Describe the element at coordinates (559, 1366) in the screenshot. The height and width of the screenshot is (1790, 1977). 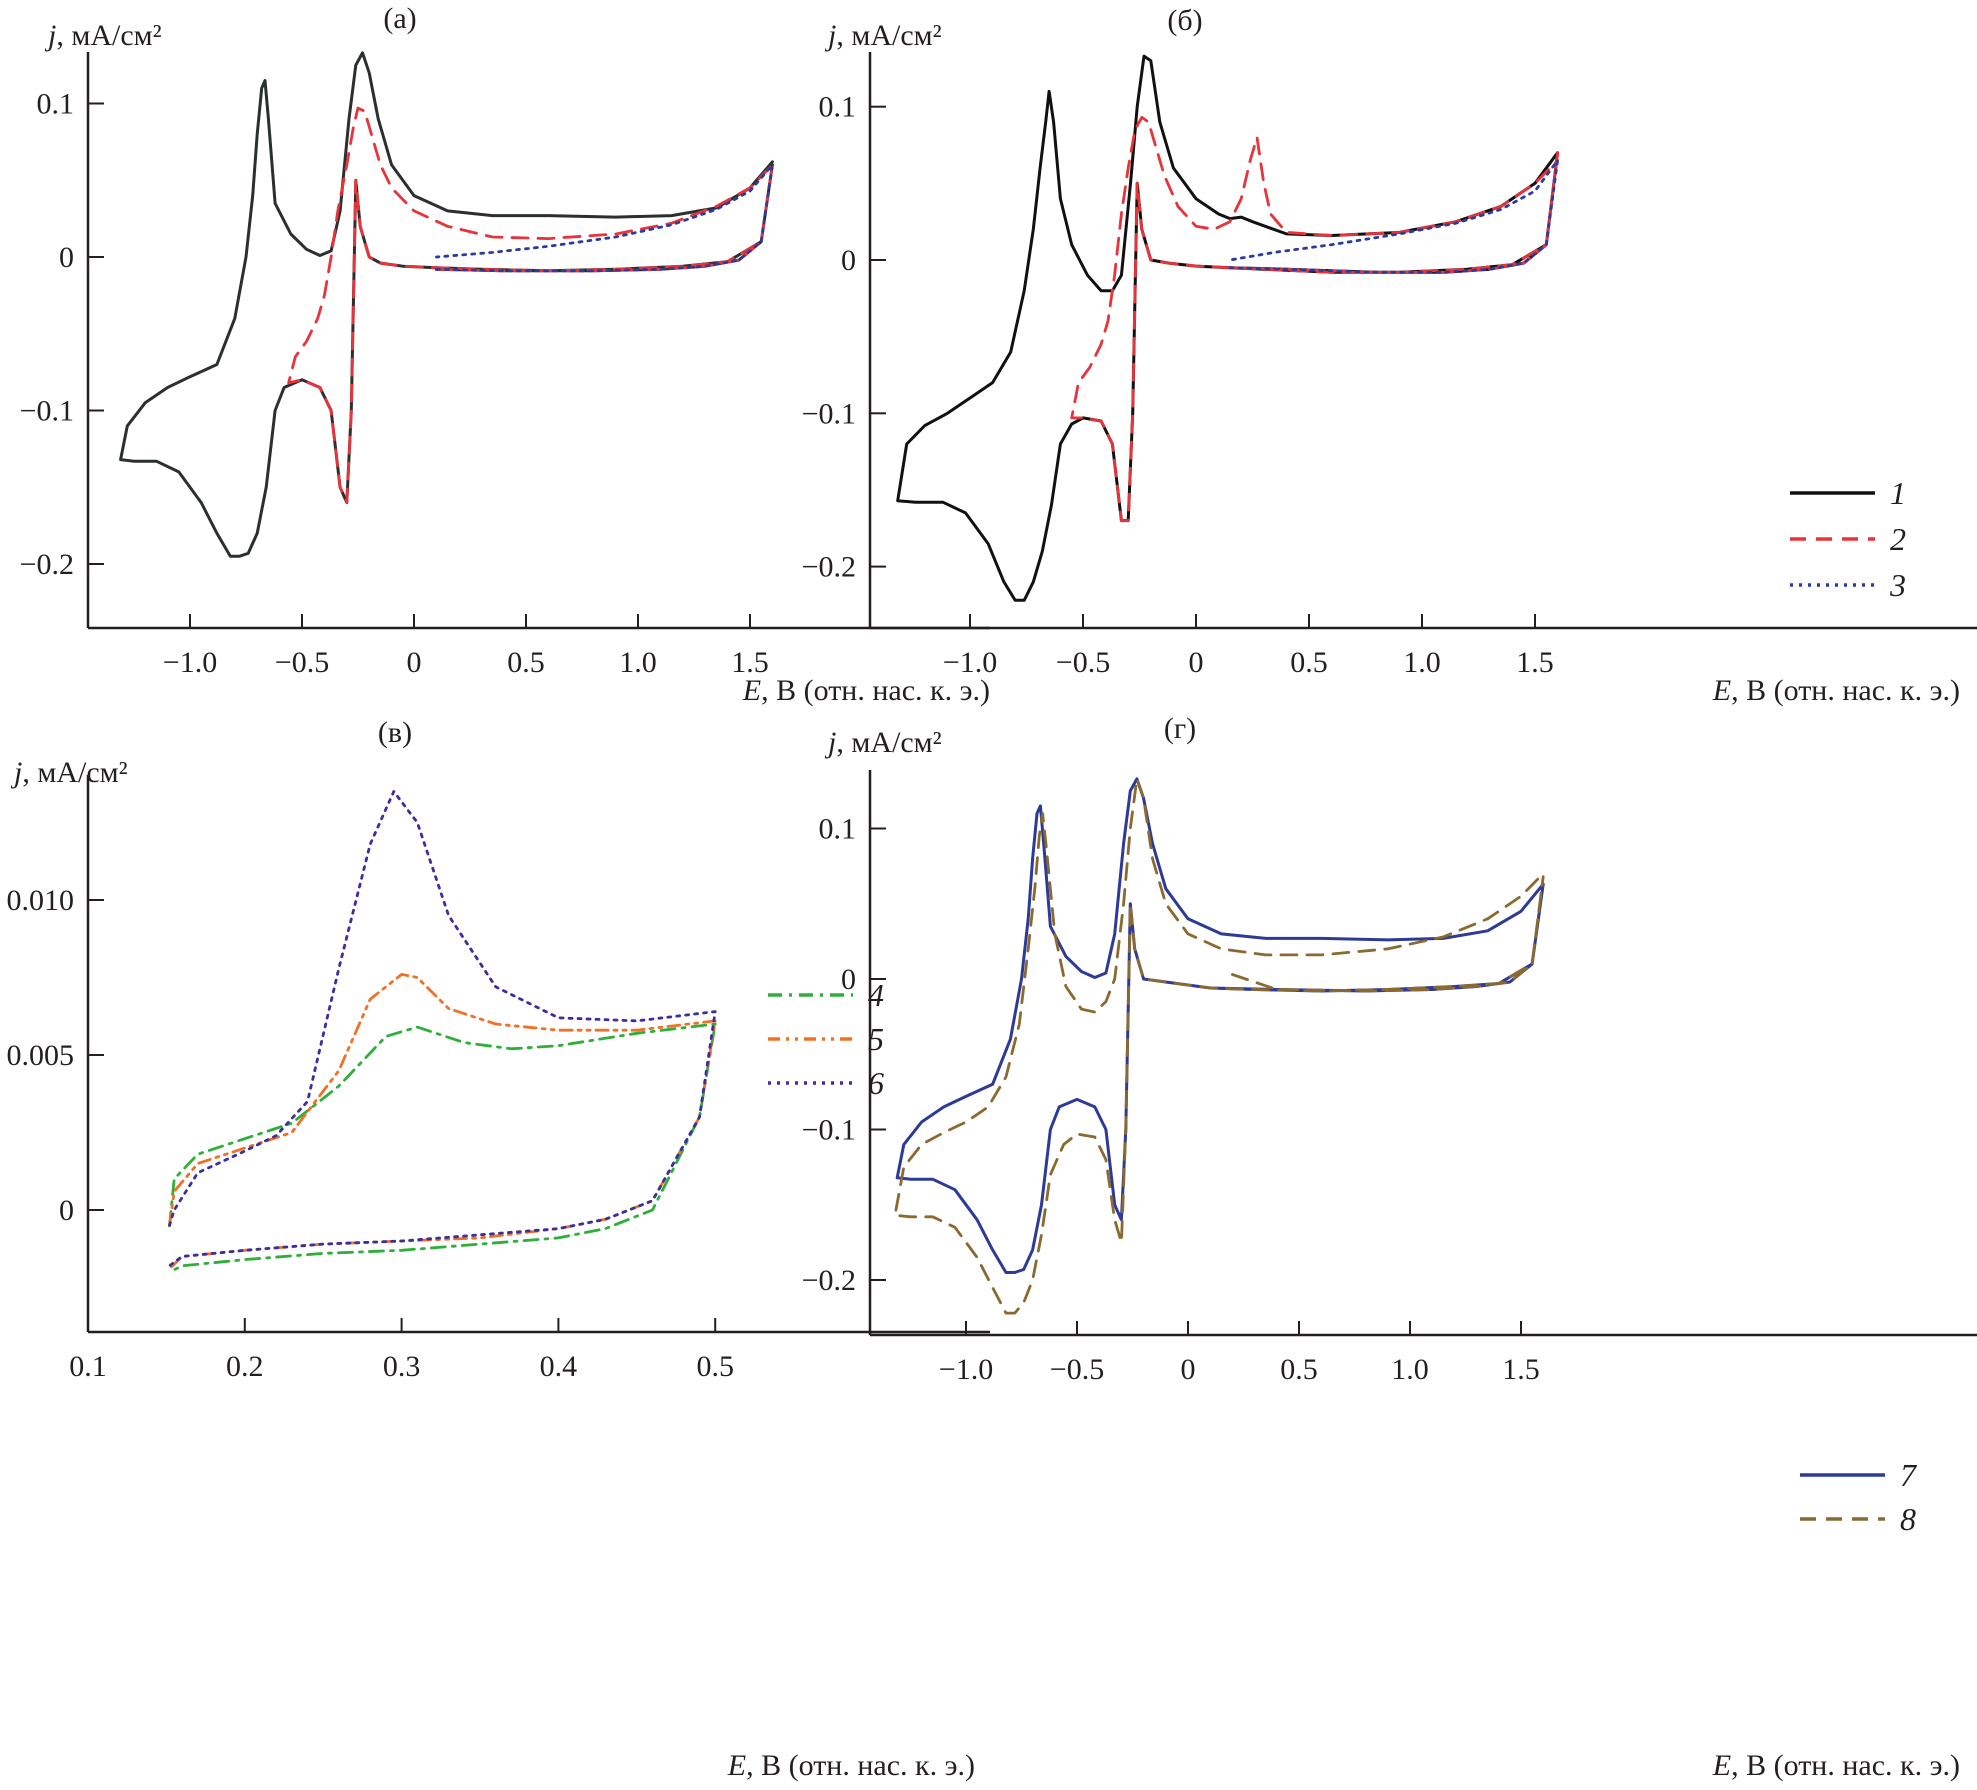
I see `x-tick-label: 0.4` at that location.